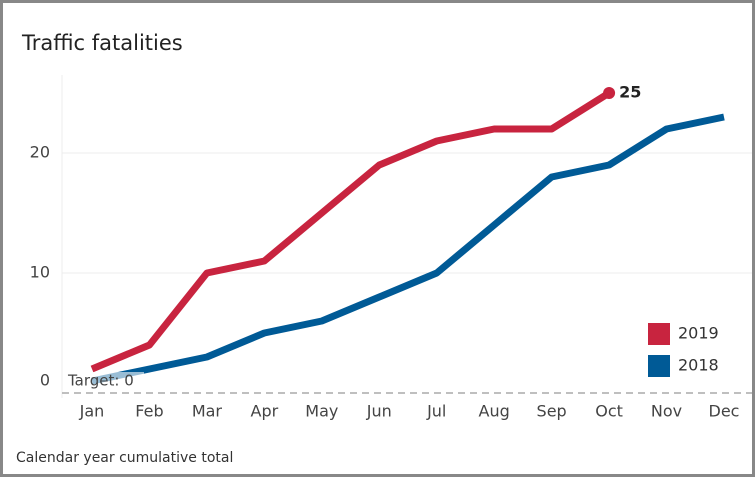 Image resolution: width=755 pixels, height=477 pixels. What do you see at coordinates (40, 152) in the screenshot?
I see `y-tick-label: 20` at bounding box center [40, 152].